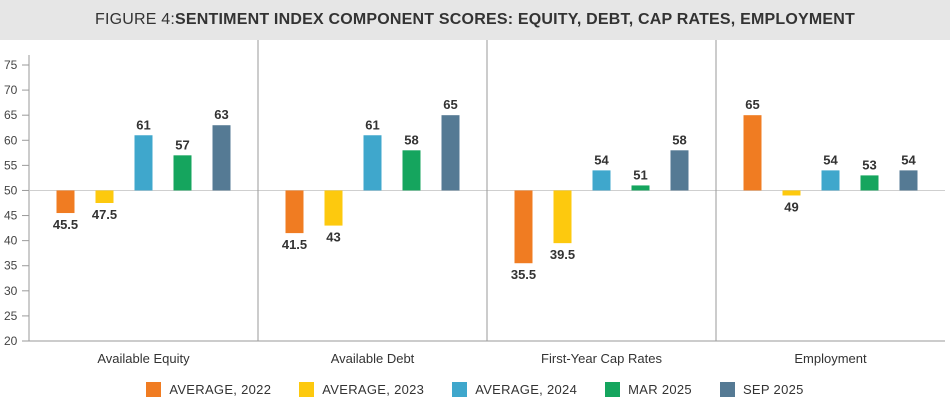 Image resolution: width=950 pixels, height=403 pixels. Describe the element at coordinates (869, 164) in the screenshot. I see `data-label: 53` at that location.